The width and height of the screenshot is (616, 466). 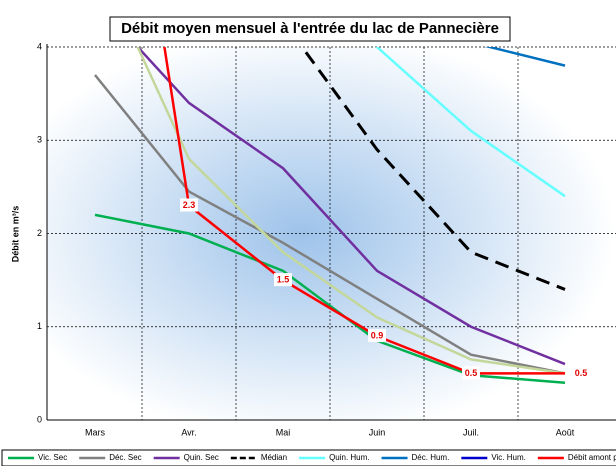 I want to click on x-tick-label: Mai, so click(x=283, y=432).